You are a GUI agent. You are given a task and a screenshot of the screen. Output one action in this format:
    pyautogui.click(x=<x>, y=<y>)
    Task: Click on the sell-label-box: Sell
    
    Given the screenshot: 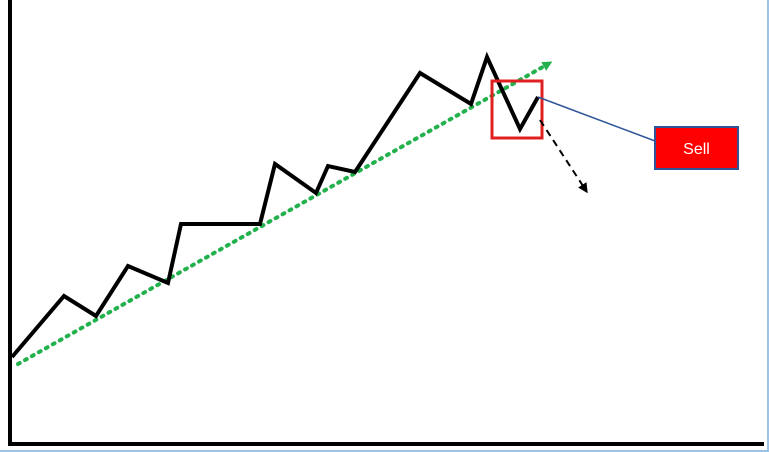 What is the action you would take?
    pyautogui.click(x=696, y=148)
    